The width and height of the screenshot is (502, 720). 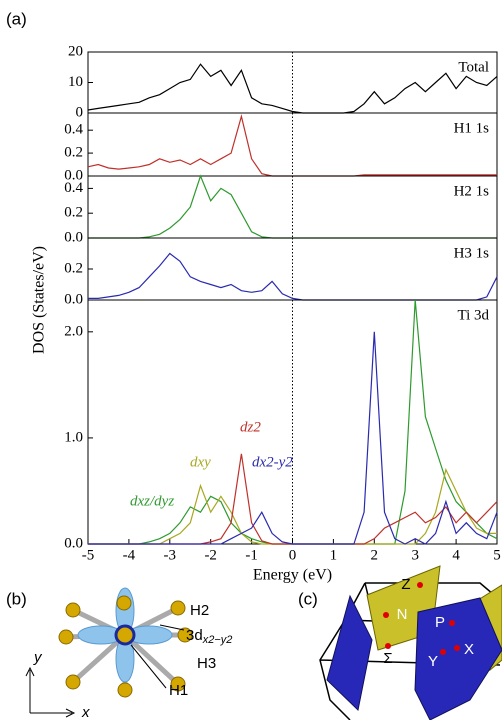 What do you see at coordinates (293, 555) in the screenshot?
I see `x-tick-label: 0` at bounding box center [293, 555].